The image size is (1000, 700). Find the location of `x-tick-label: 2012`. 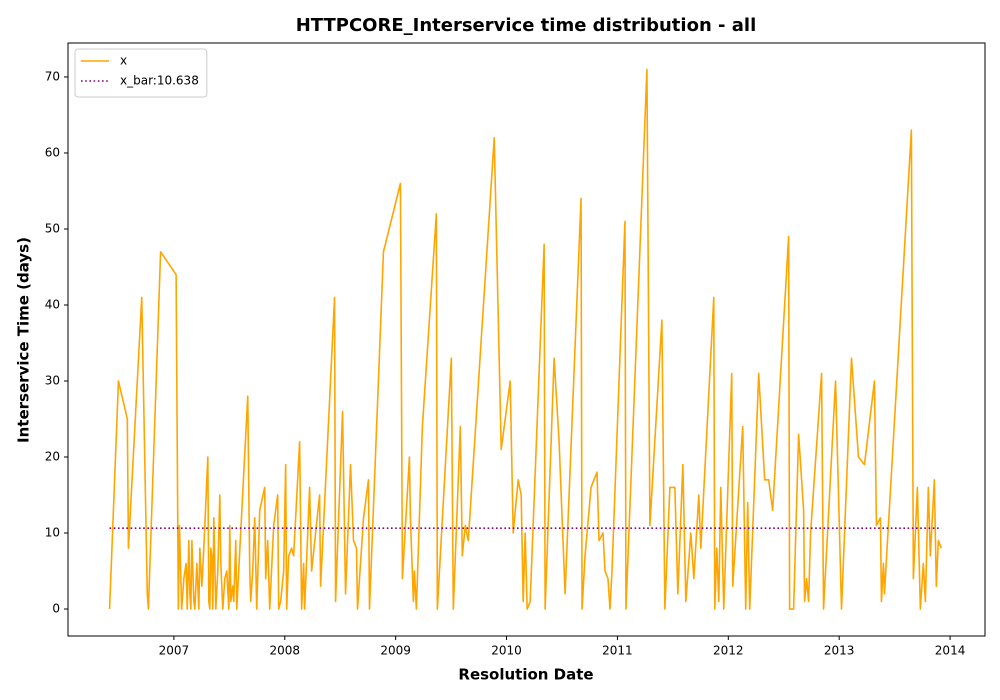

x-tick-label: 2012 is located at coordinates (728, 651).